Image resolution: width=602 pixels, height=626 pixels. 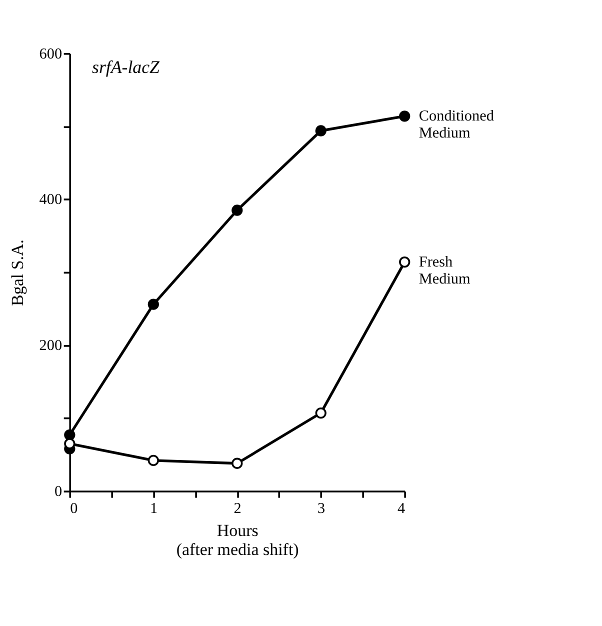 What do you see at coordinates (238, 508) in the screenshot?
I see `x-tick-label: 2` at bounding box center [238, 508].